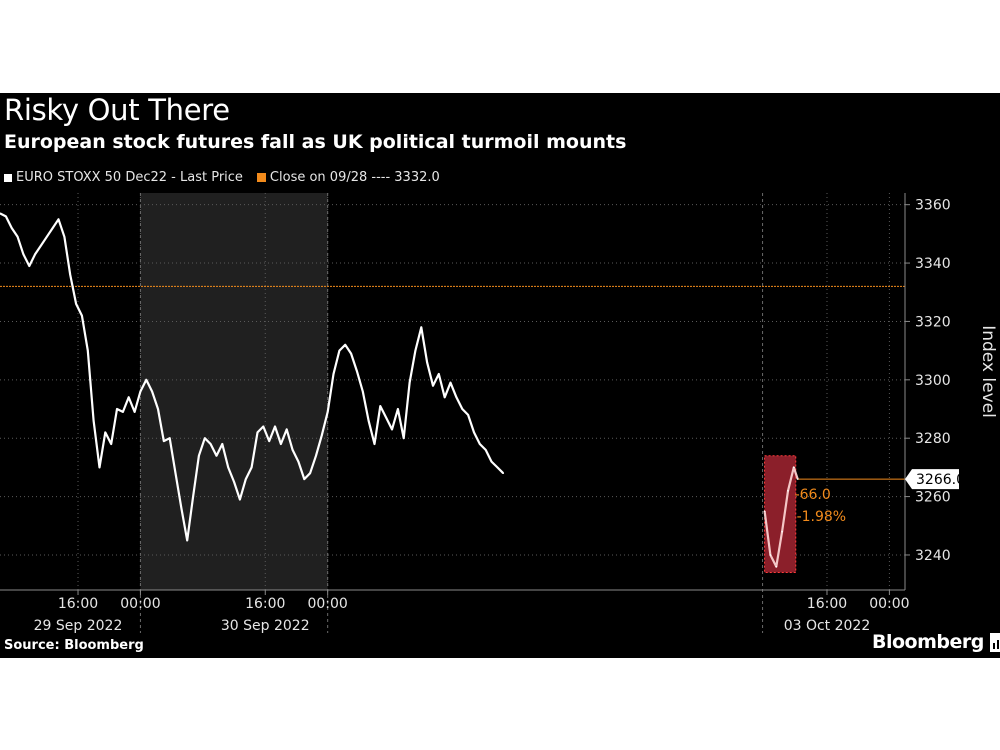  Describe the element at coordinates (933, 381) in the screenshot. I see `y-tick-label-3: 3300` at that location.